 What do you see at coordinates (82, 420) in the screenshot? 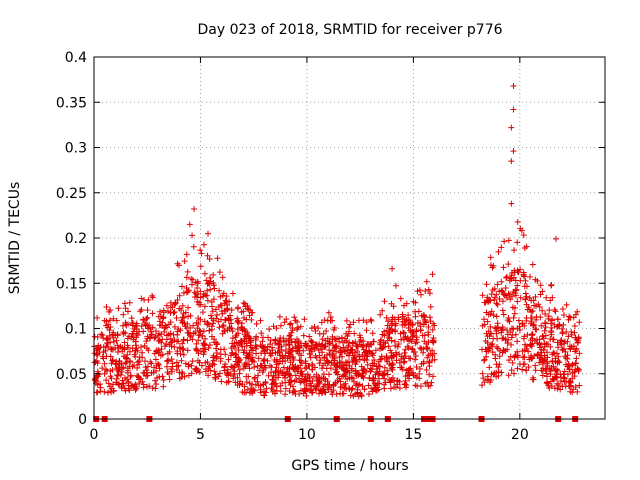
I see `y-tick-label: 0` at bounding box center [82, 420].